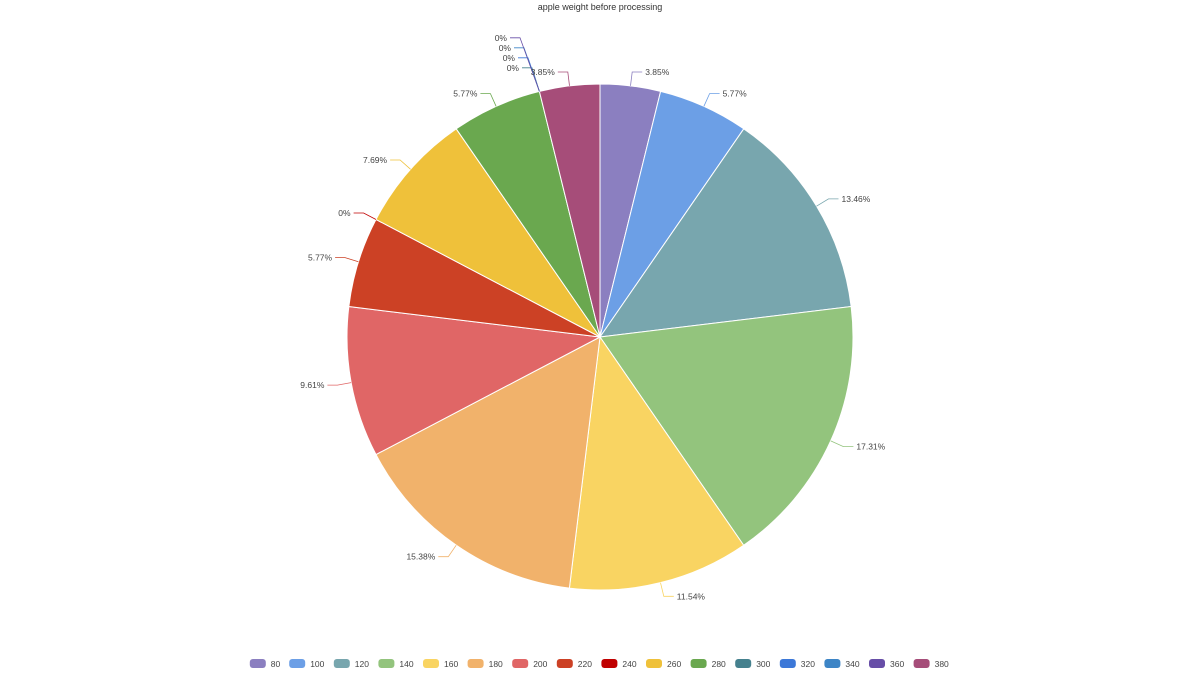  What do you see at coordinates (485, 664) in the screenshot?
I see `legend-item-180: 180` at bounding box center [485, 664].